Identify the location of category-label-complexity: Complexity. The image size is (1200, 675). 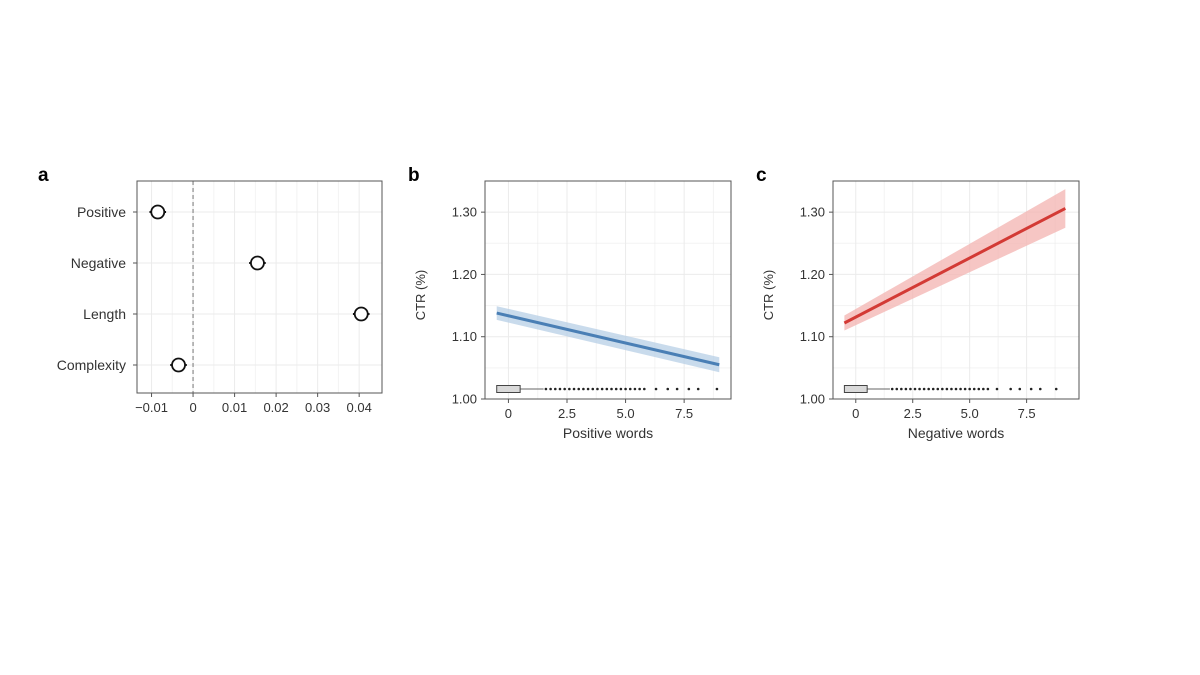
(91, 365).